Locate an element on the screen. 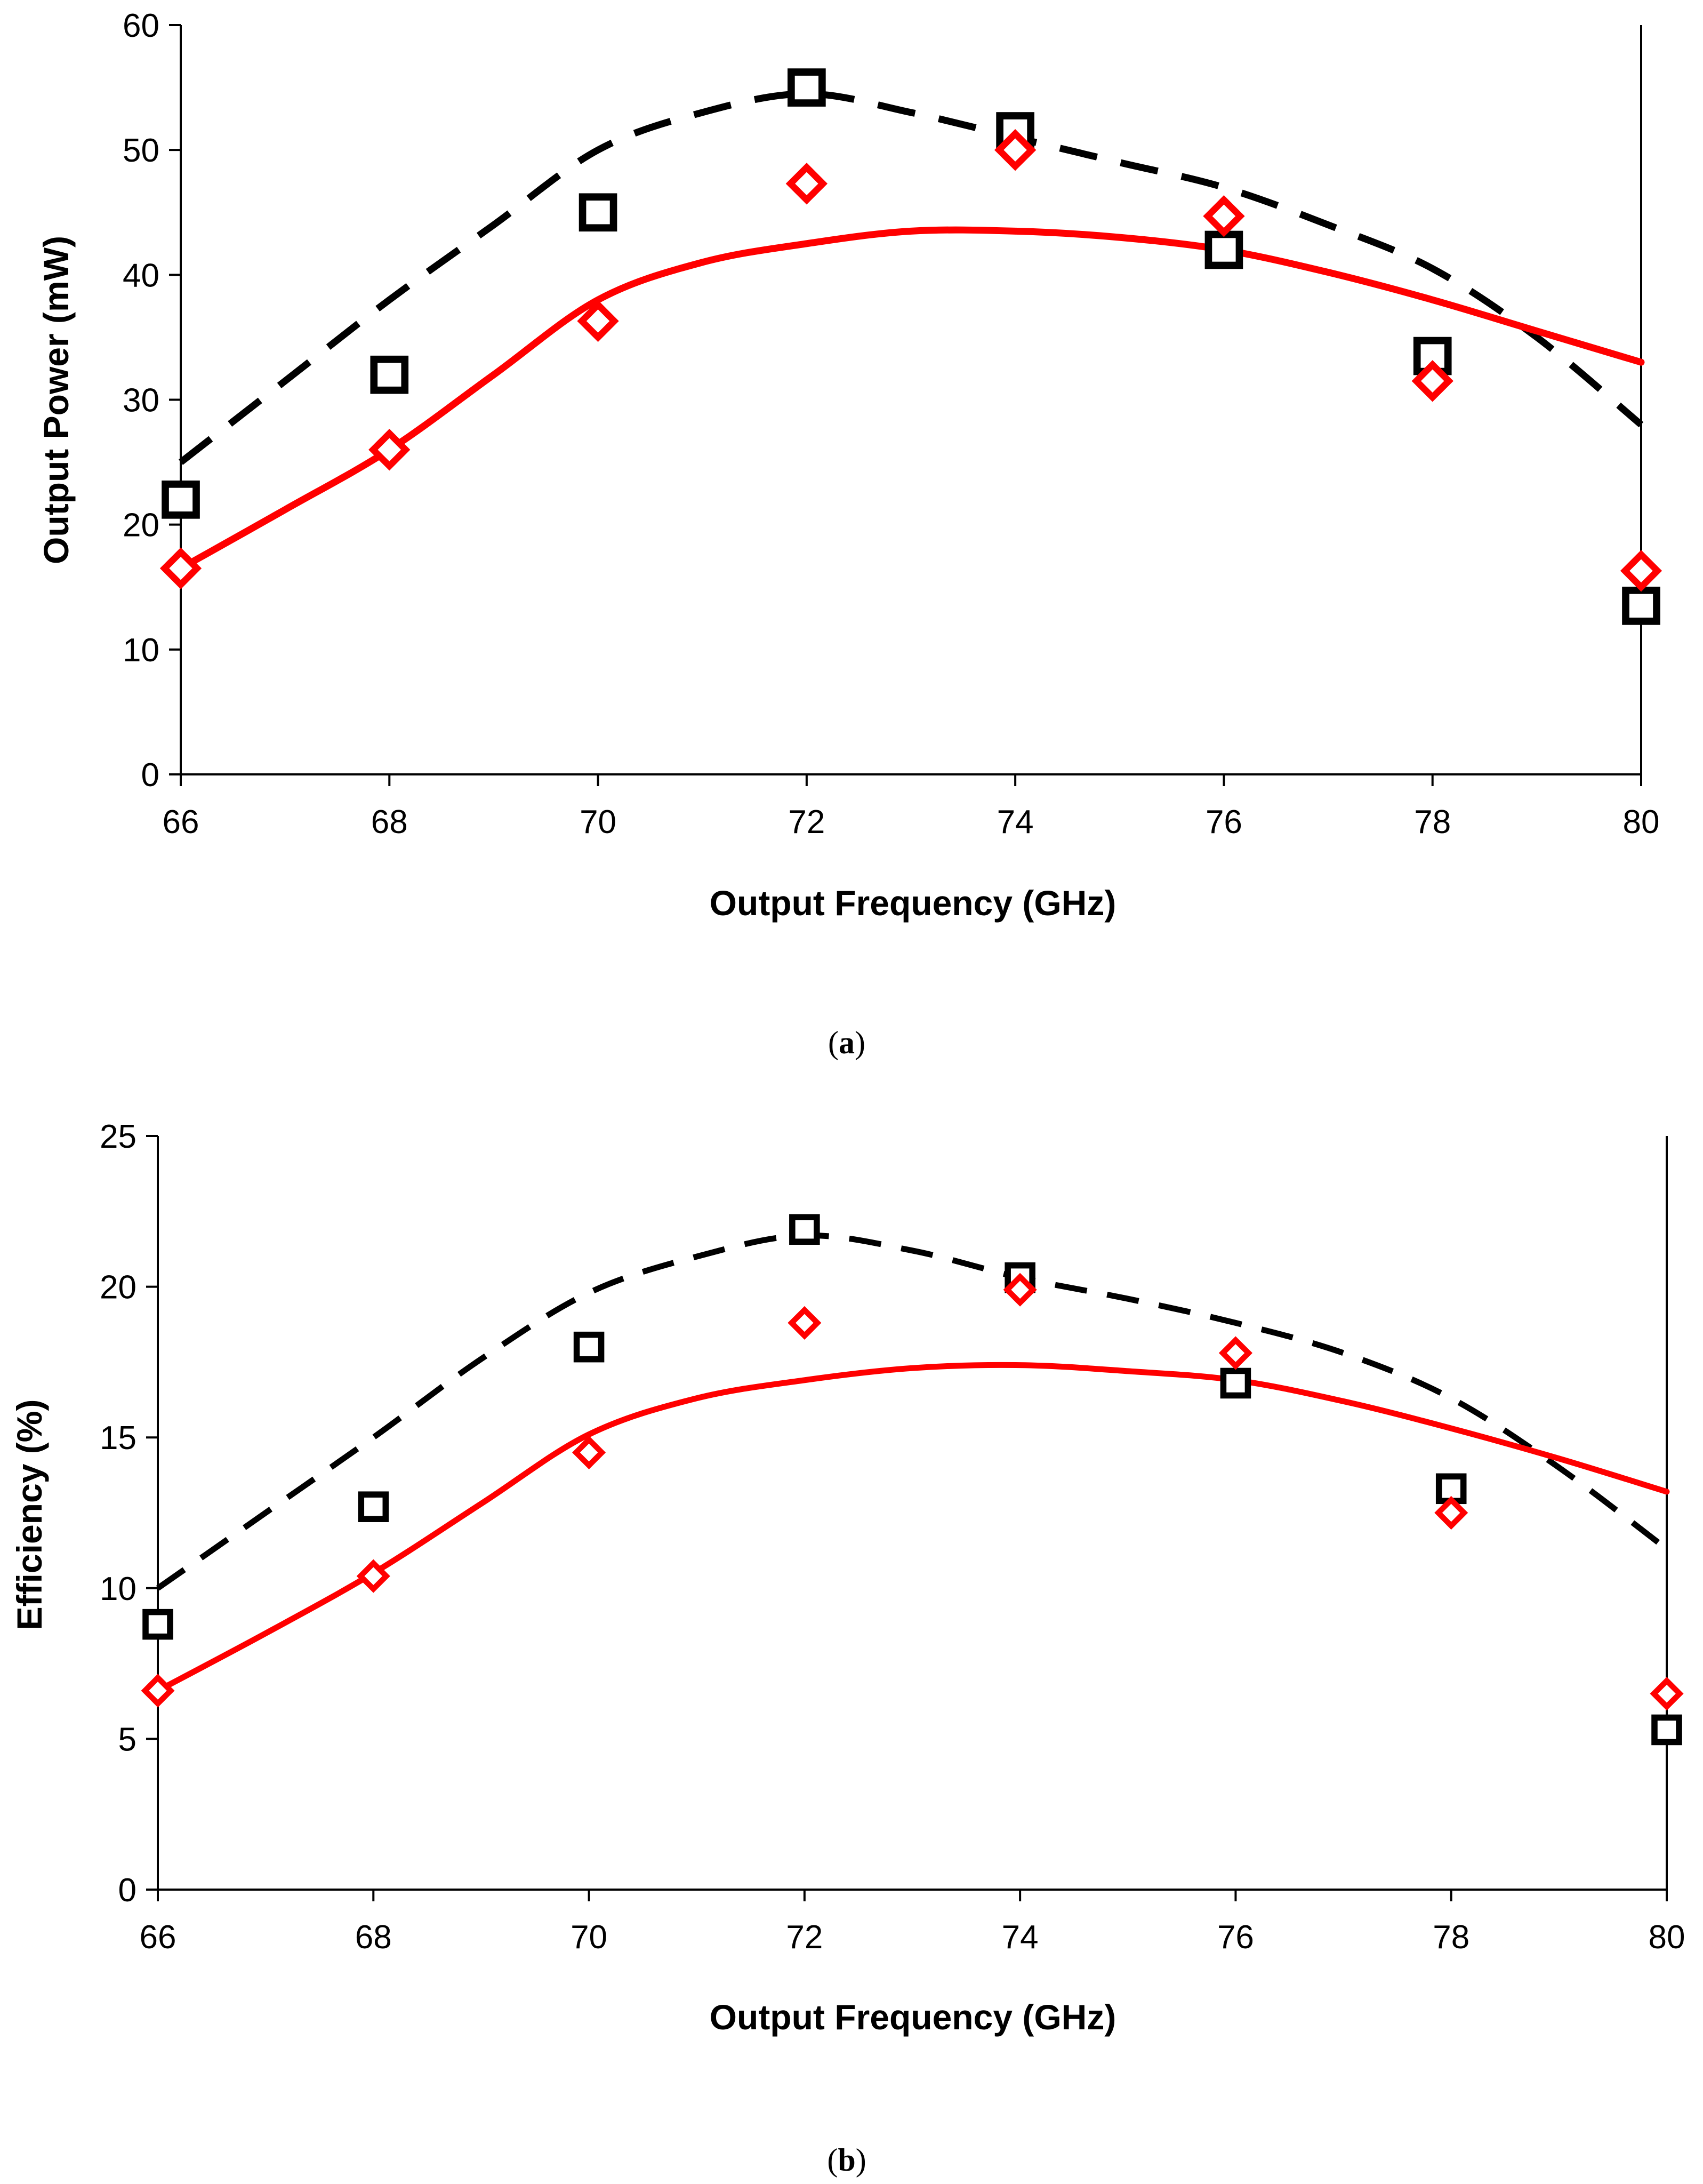  chart-b-caption-letter: b is located at coordinates (847, 2160).